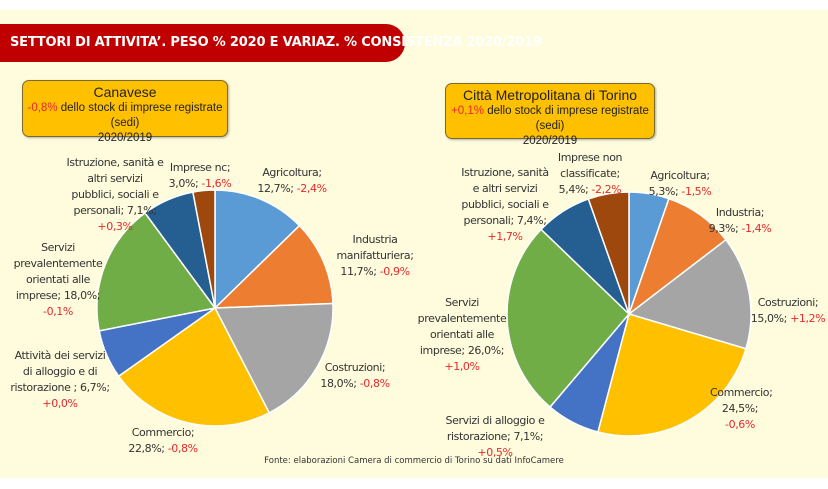 The height and width of the screenshot is (489, 828). What do you see at coordinates (462, 366) in the screenshot?
I see `slice-change: +1,0%` at bounding box center [462, 366].